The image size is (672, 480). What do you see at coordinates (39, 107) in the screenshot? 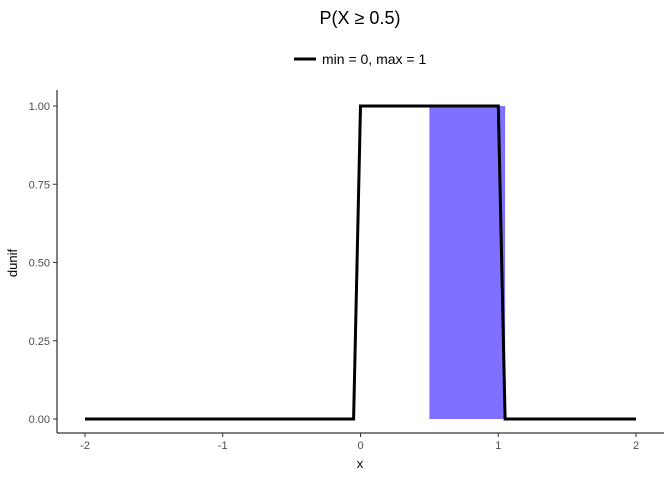
I see `y-tick-label: 1.00` at bounding box center [39, 107].